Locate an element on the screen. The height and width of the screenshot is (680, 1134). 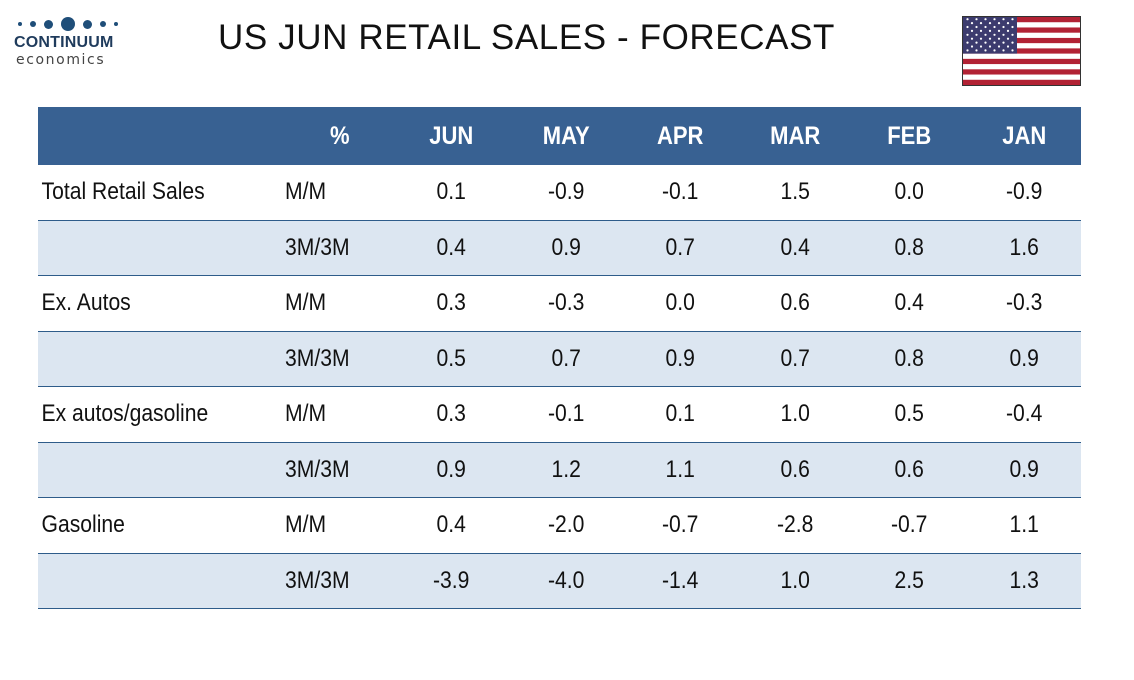
page-title: US JUN RETAIL SALES - FORECAST is located at coordinates (526, 37).